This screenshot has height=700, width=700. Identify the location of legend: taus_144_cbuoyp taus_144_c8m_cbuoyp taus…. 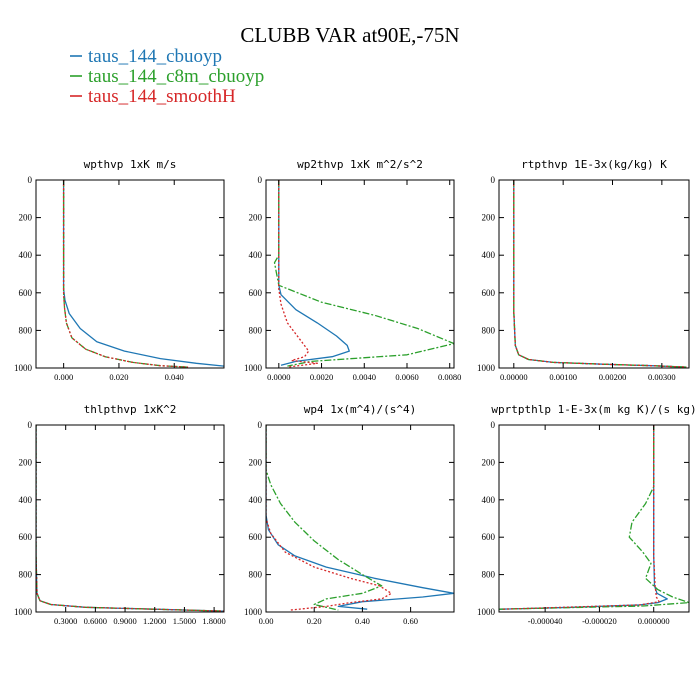
(167, 76).